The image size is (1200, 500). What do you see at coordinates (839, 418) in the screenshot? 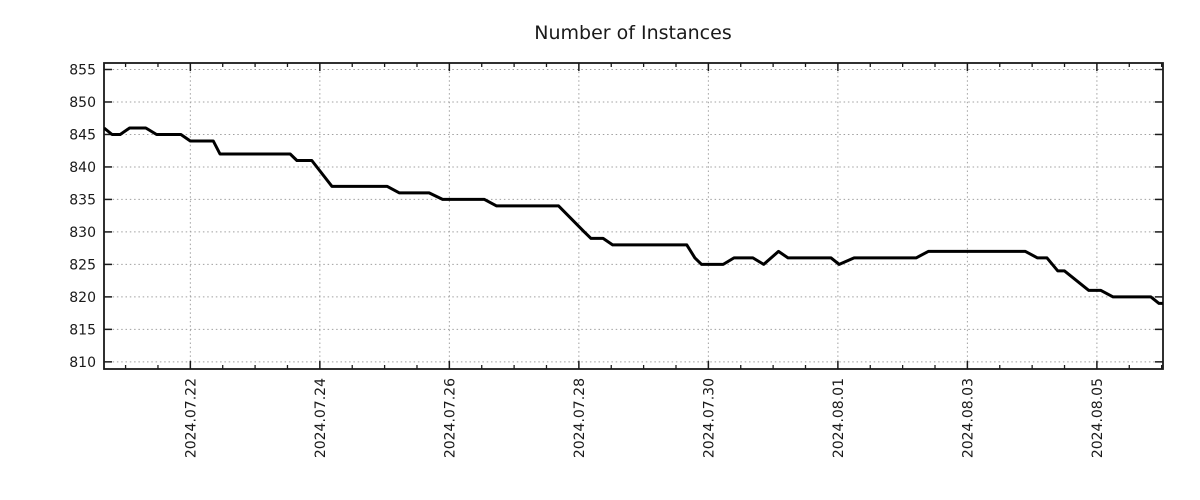
I see `x-tick-label: 2024.08.01` at bounding box center [839, 418].